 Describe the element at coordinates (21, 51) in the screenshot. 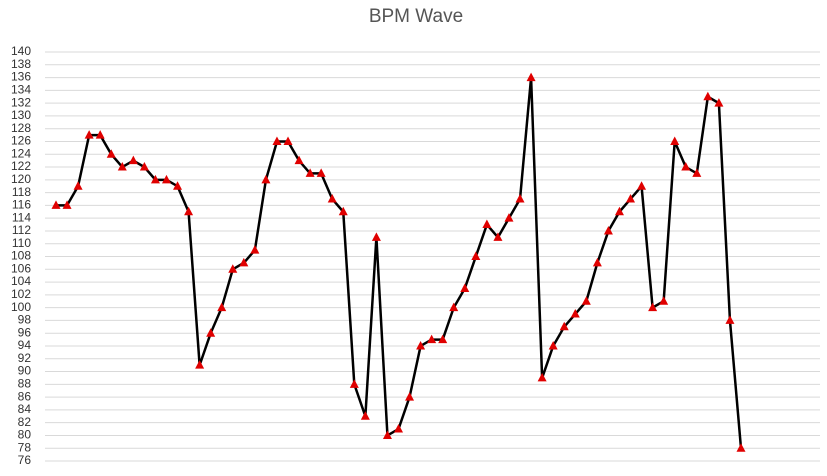

I see `y-tick-label: 140` at that location.